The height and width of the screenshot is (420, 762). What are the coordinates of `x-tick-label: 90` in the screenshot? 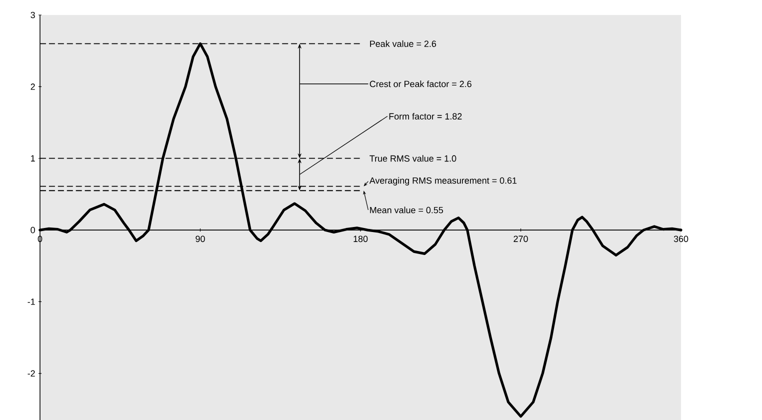 It's located at (200, 239).